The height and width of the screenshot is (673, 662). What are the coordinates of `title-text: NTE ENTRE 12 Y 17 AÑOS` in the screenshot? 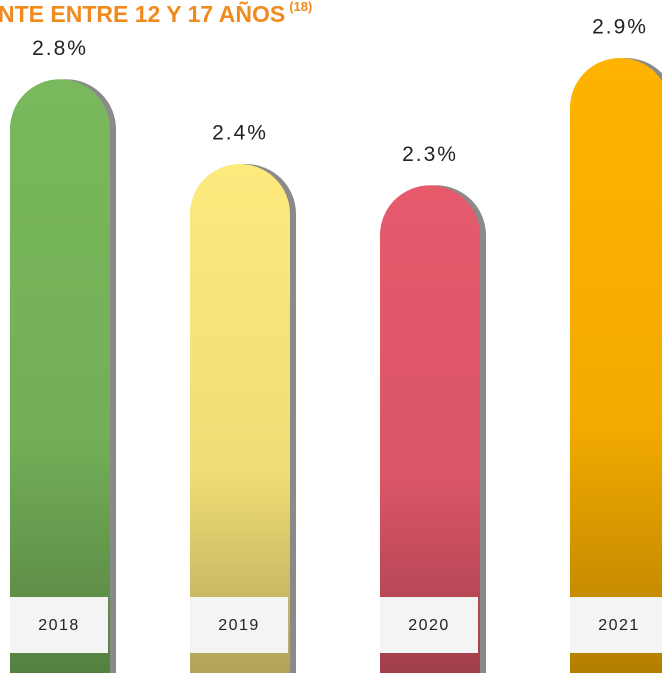 It's located at (142, 13).